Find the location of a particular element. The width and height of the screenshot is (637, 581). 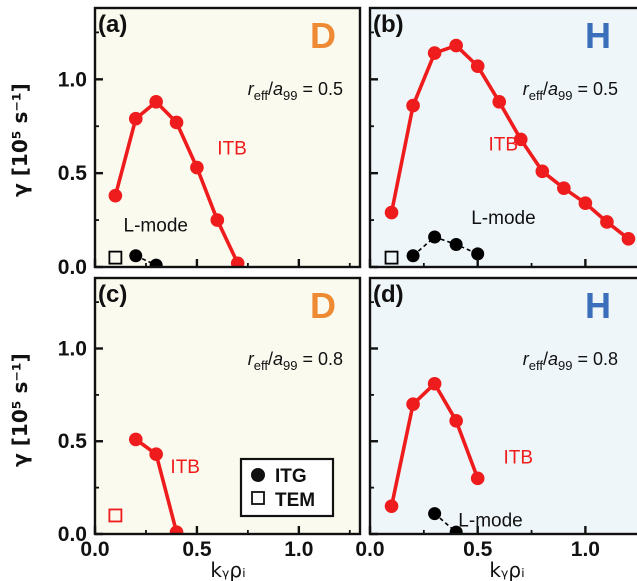

legend-tem-label: TEM is located at coordinates (295, 500).